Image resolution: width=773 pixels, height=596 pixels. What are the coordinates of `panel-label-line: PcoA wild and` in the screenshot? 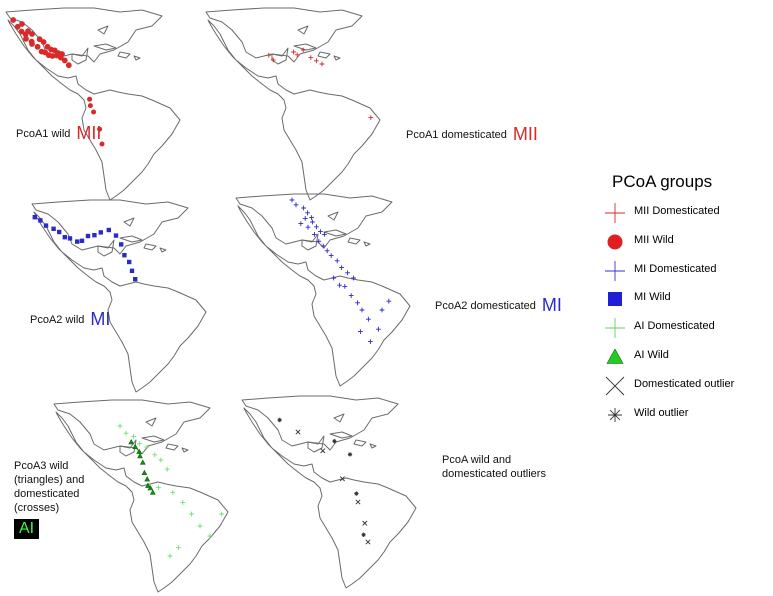 It's located at (477, 460).